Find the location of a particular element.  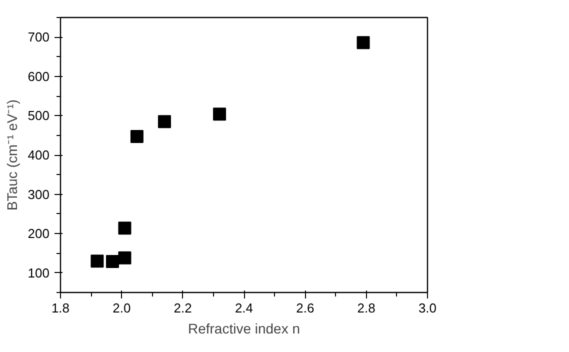

y-tick-label: 300 is located at coordinates (39, 194).